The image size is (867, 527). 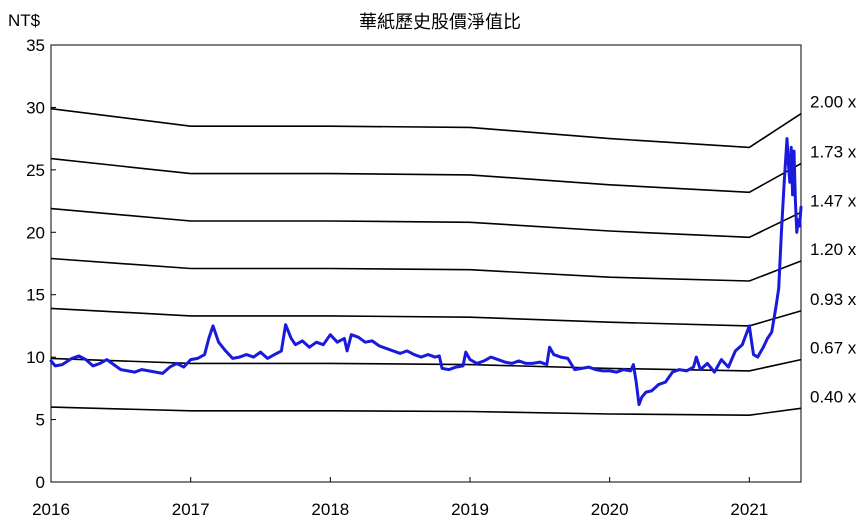 I want to click on chart-title: 華紙歷史股價淨值比, so click(x=440, y=22).